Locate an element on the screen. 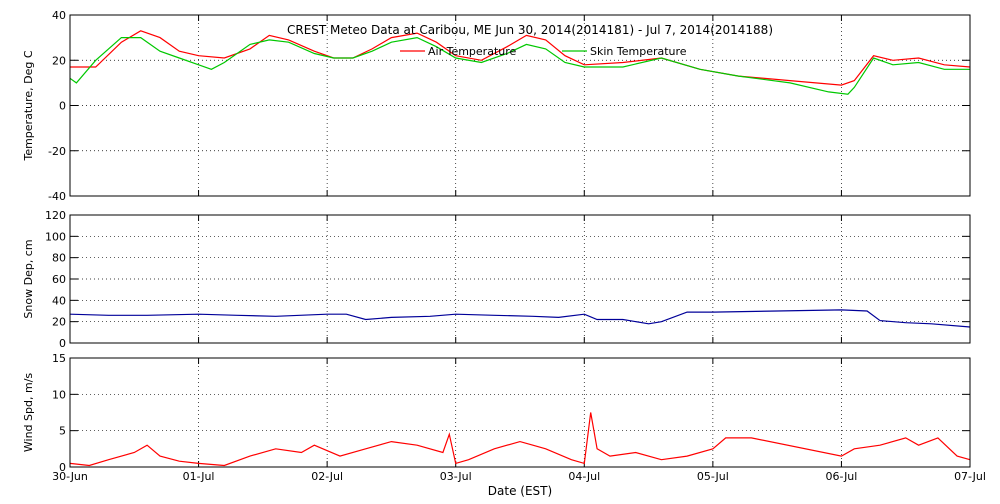 Image resolution: width=1000 pixels, height=504 pixels. x-tick-label: 03-Jul is located at coordinates (456, 476).